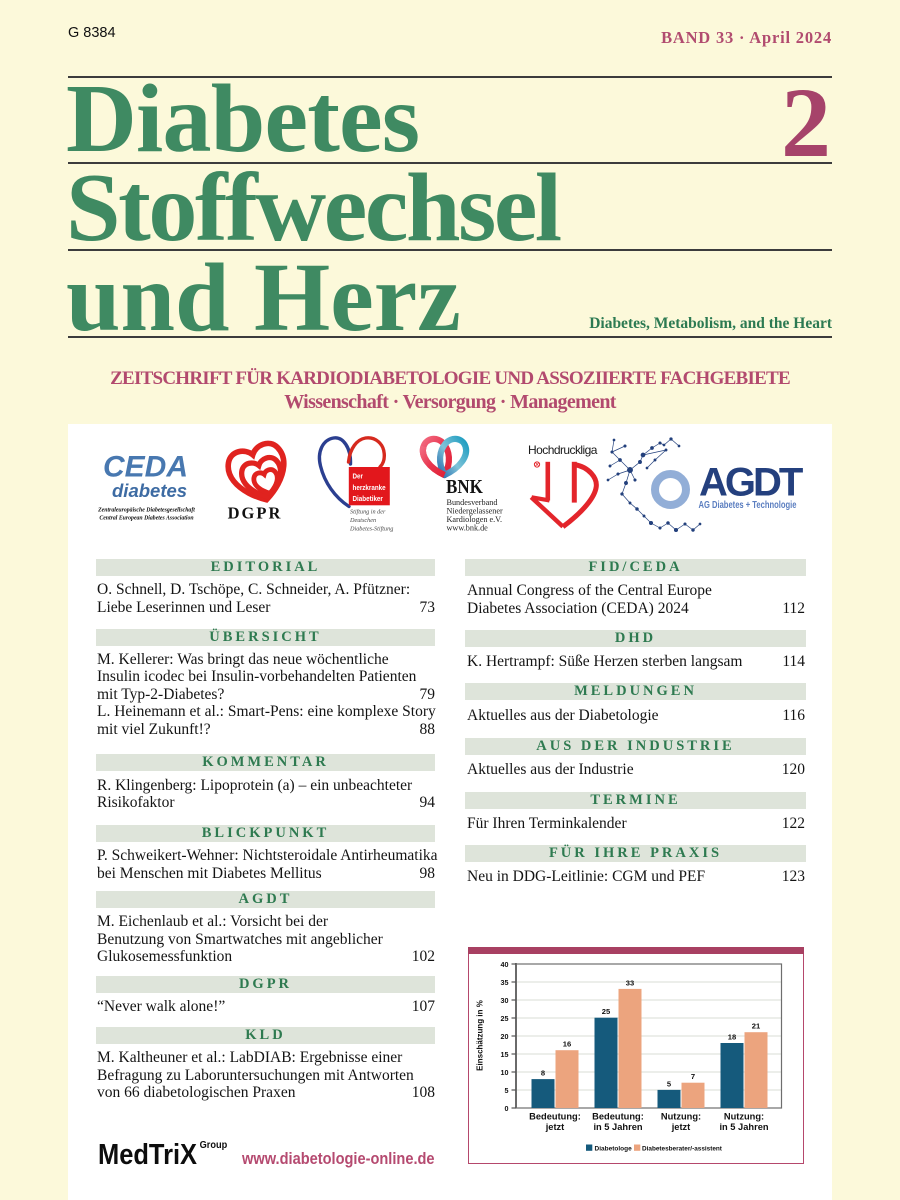 Image resolution: width=900 pixels, height=1200 pixels. I want to click on svg-text: 33, so click(630, 982).